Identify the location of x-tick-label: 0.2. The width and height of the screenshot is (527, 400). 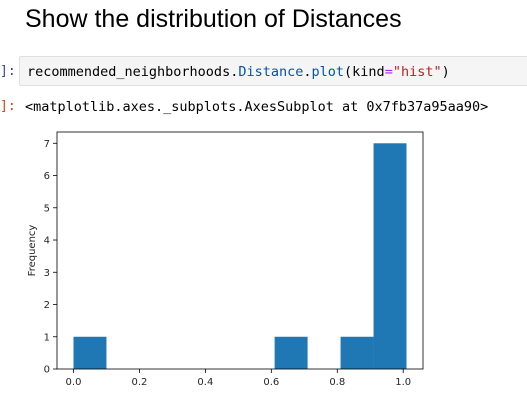
(139, 382).